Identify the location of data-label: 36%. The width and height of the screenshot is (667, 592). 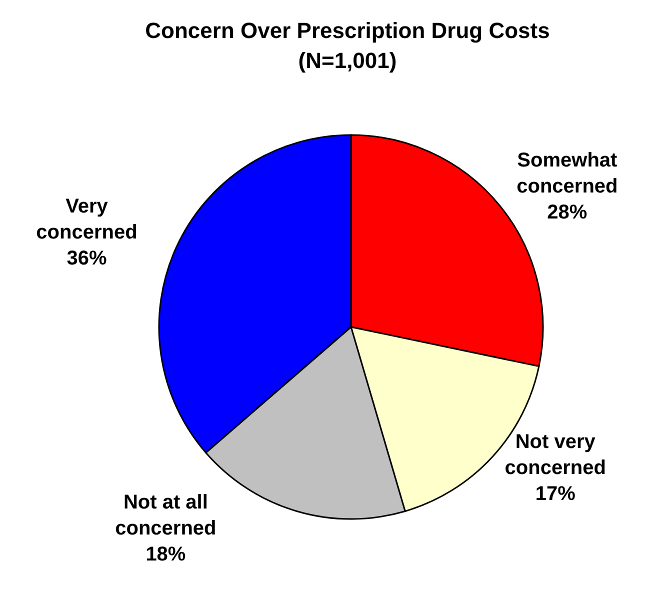
(86, 259).